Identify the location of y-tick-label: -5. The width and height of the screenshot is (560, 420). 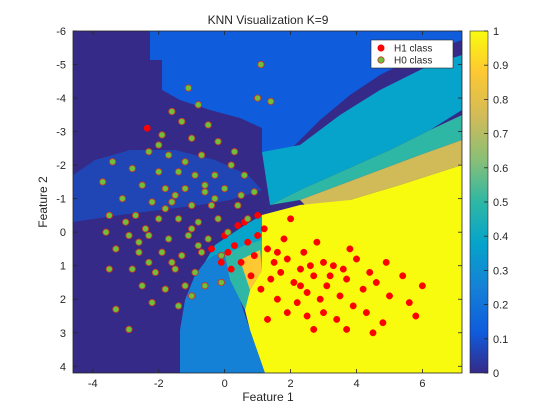
(61, 66).